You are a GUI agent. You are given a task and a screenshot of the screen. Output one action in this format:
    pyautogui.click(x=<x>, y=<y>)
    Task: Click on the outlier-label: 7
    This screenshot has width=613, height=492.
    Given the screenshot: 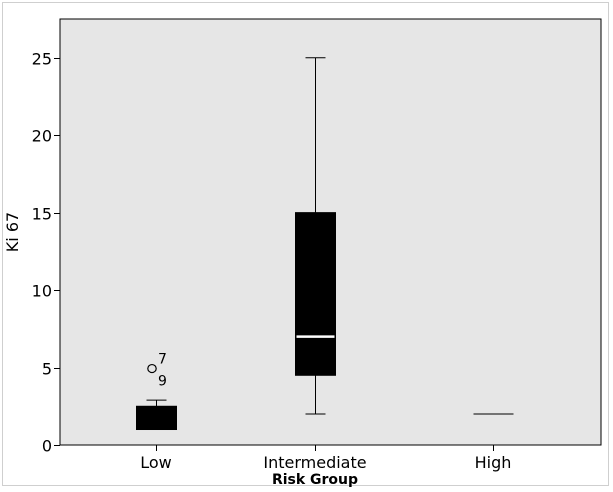 What is the action you would take?
    pyautogui.click(x=162, y=360)
    